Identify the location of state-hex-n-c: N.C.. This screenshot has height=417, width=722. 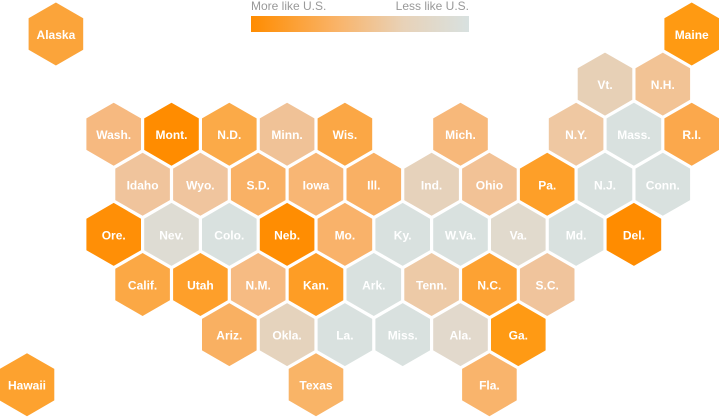
(489, 284).